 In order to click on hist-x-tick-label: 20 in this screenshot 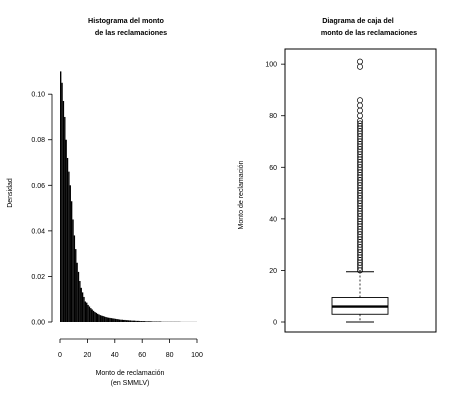, I will do `click(88, 355)`.